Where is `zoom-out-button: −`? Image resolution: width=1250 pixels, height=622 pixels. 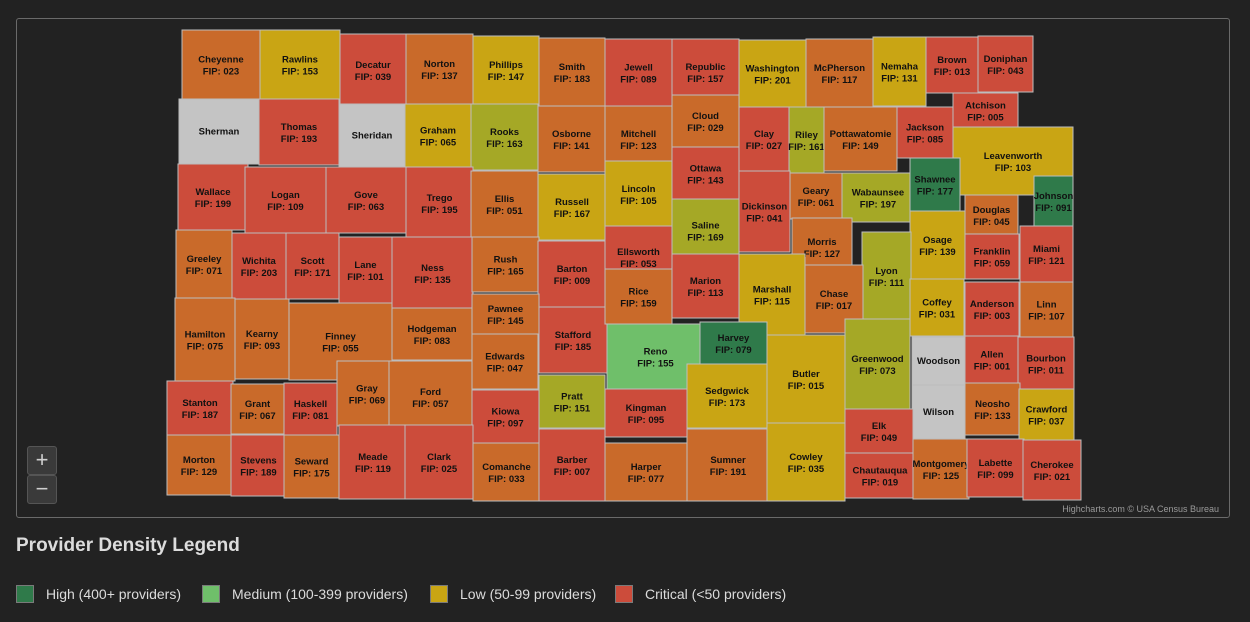 zoom-out-button: − is located at coordinates (42, 489).